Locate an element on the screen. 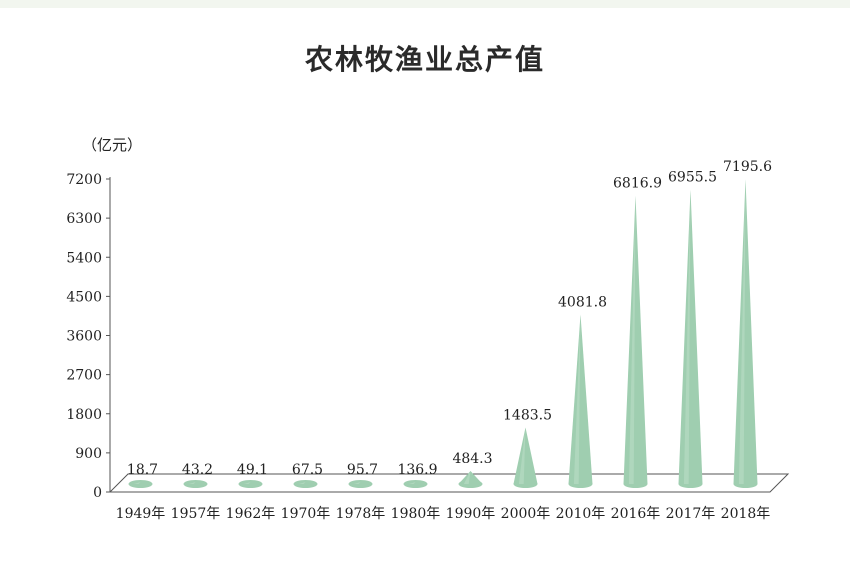 This screenshot has width=850, height=567. x-category-label: 2000年 is located at coordinates (526, 514).